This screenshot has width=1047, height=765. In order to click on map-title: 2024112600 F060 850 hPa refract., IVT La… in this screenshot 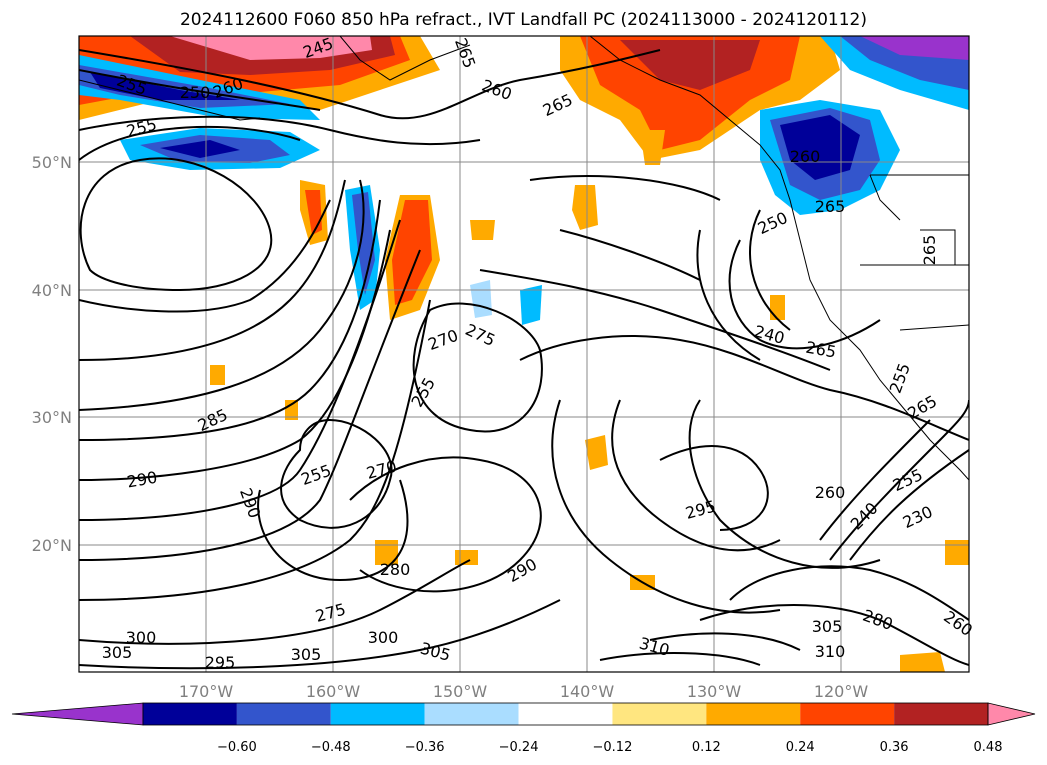, I will do `click(523, 20)`.